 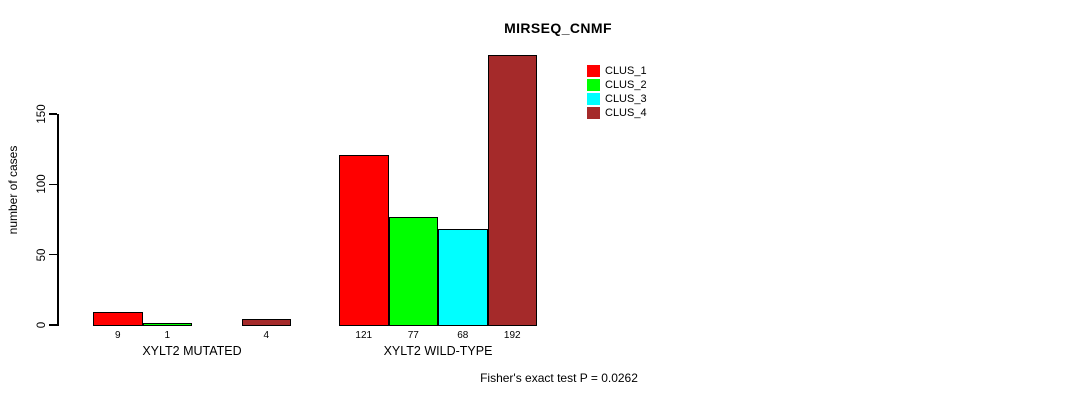 I want to click on bar-clus_3-group2, so click(x=463, y=277).